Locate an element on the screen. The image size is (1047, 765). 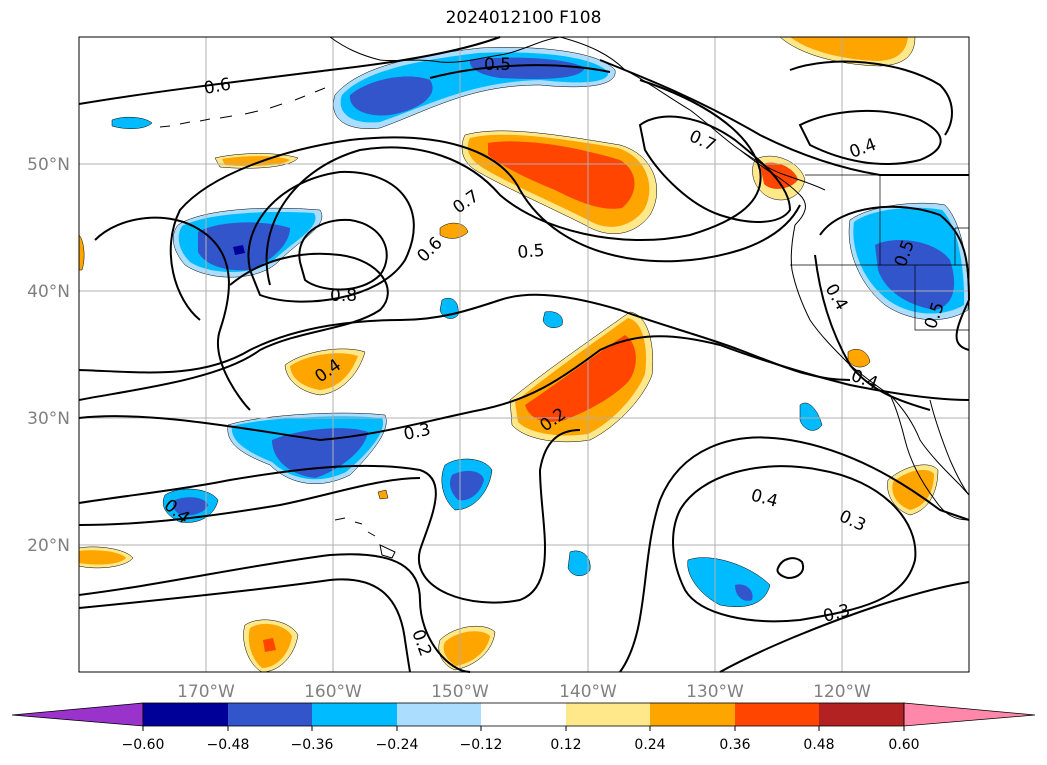
baja-coast is located at coordinates (929, 457).